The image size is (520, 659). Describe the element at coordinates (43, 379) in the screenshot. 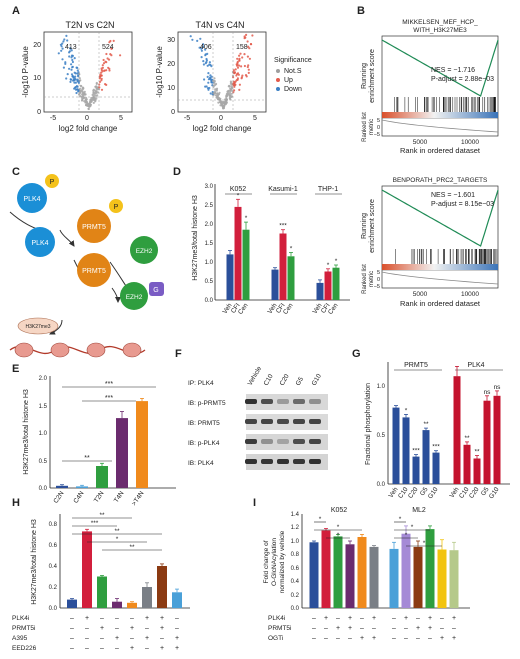

I see `e-ytick: 2.0` at that location.